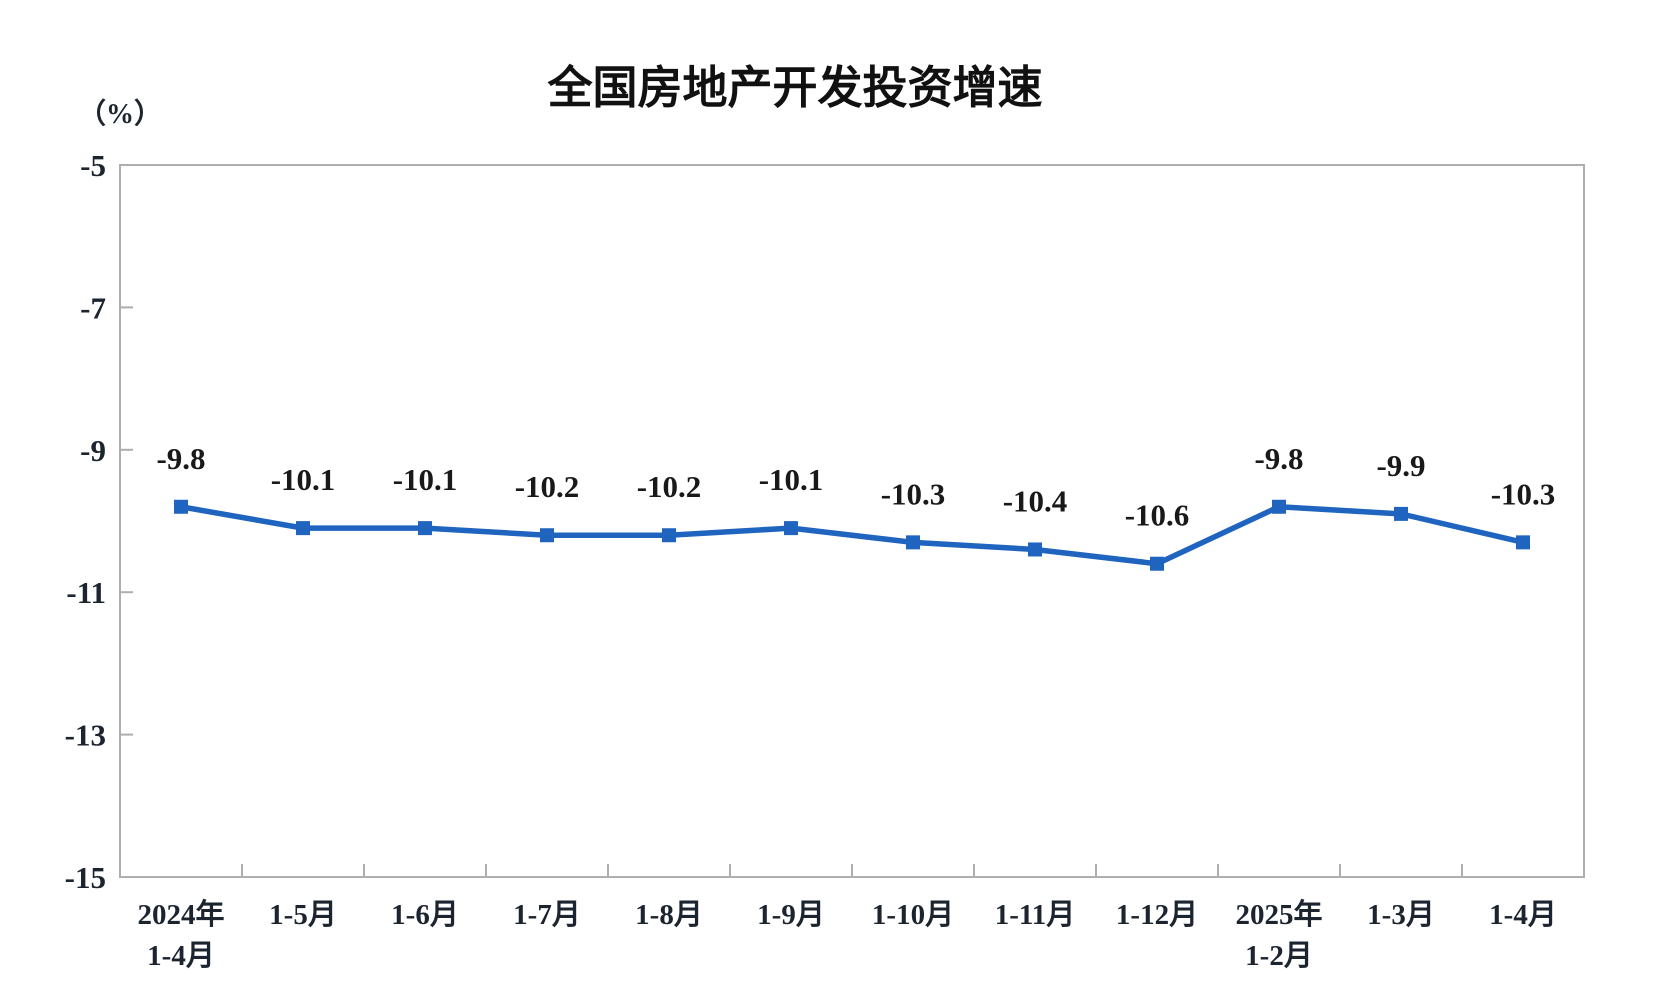 This screenshot has width=1662, height=996. I want to click on y-tick-label: -9, so click(93, 450).